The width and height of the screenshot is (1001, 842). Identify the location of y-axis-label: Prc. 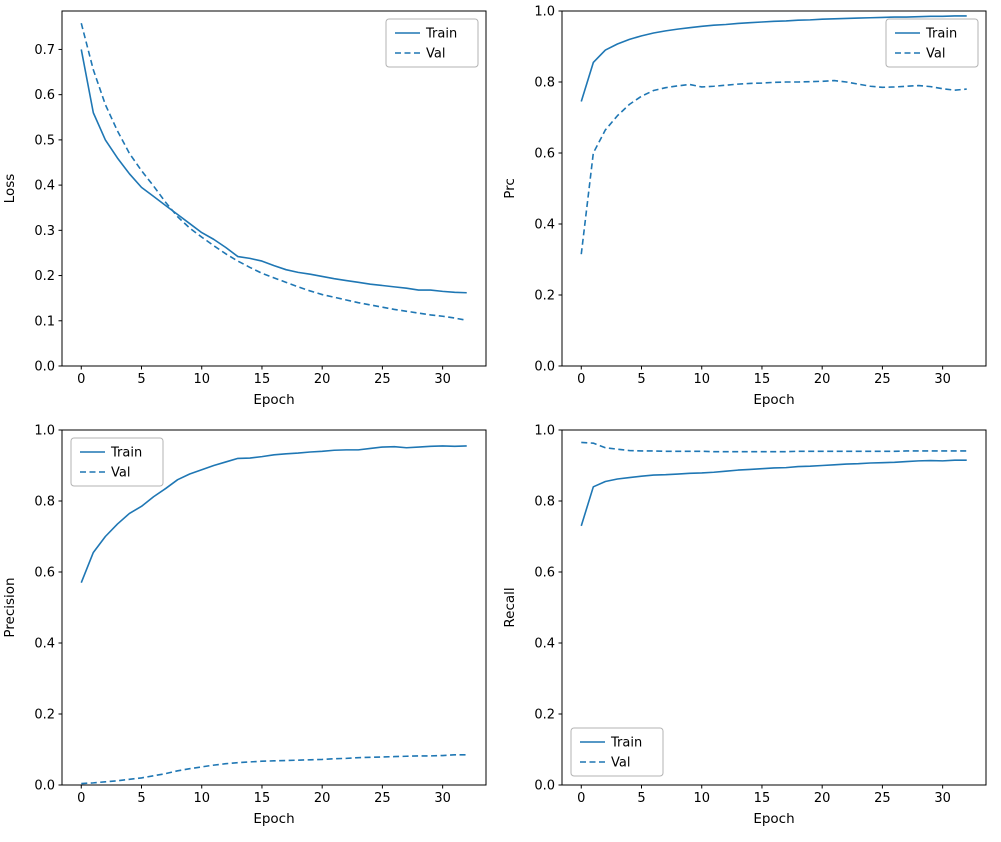
(510, 188).